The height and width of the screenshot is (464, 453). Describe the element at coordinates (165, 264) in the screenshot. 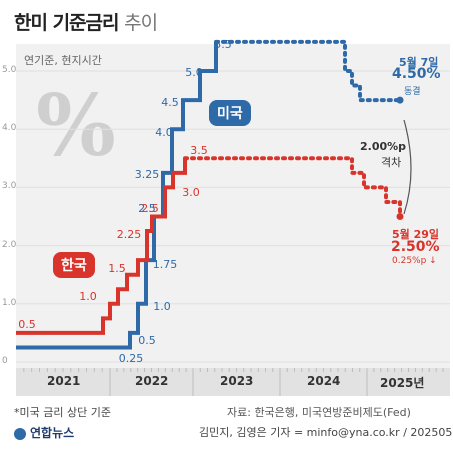

I see `us-step-label: 1.75` at that location.